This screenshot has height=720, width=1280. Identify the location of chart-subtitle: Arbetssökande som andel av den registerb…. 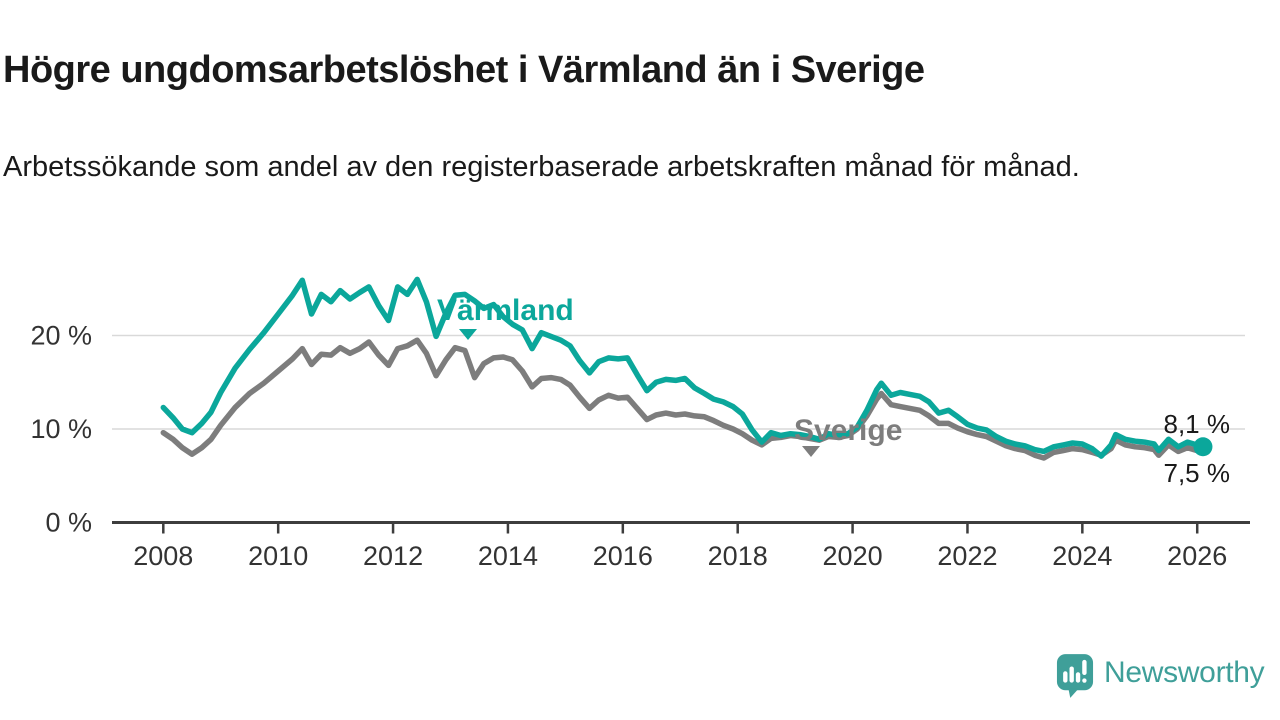
(541, 167).